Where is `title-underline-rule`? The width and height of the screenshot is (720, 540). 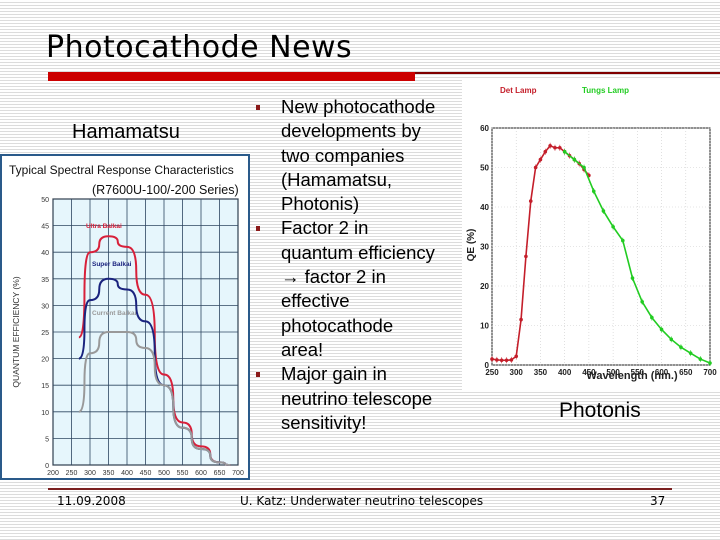 title-underline-rule is located at coordinates (567, 73).